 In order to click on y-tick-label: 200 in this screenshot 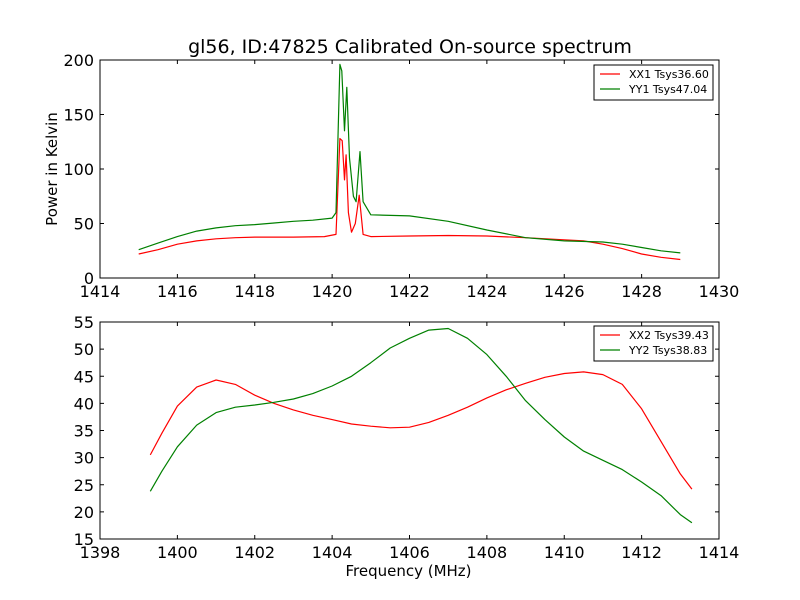, I will do `click(78, 60)`.